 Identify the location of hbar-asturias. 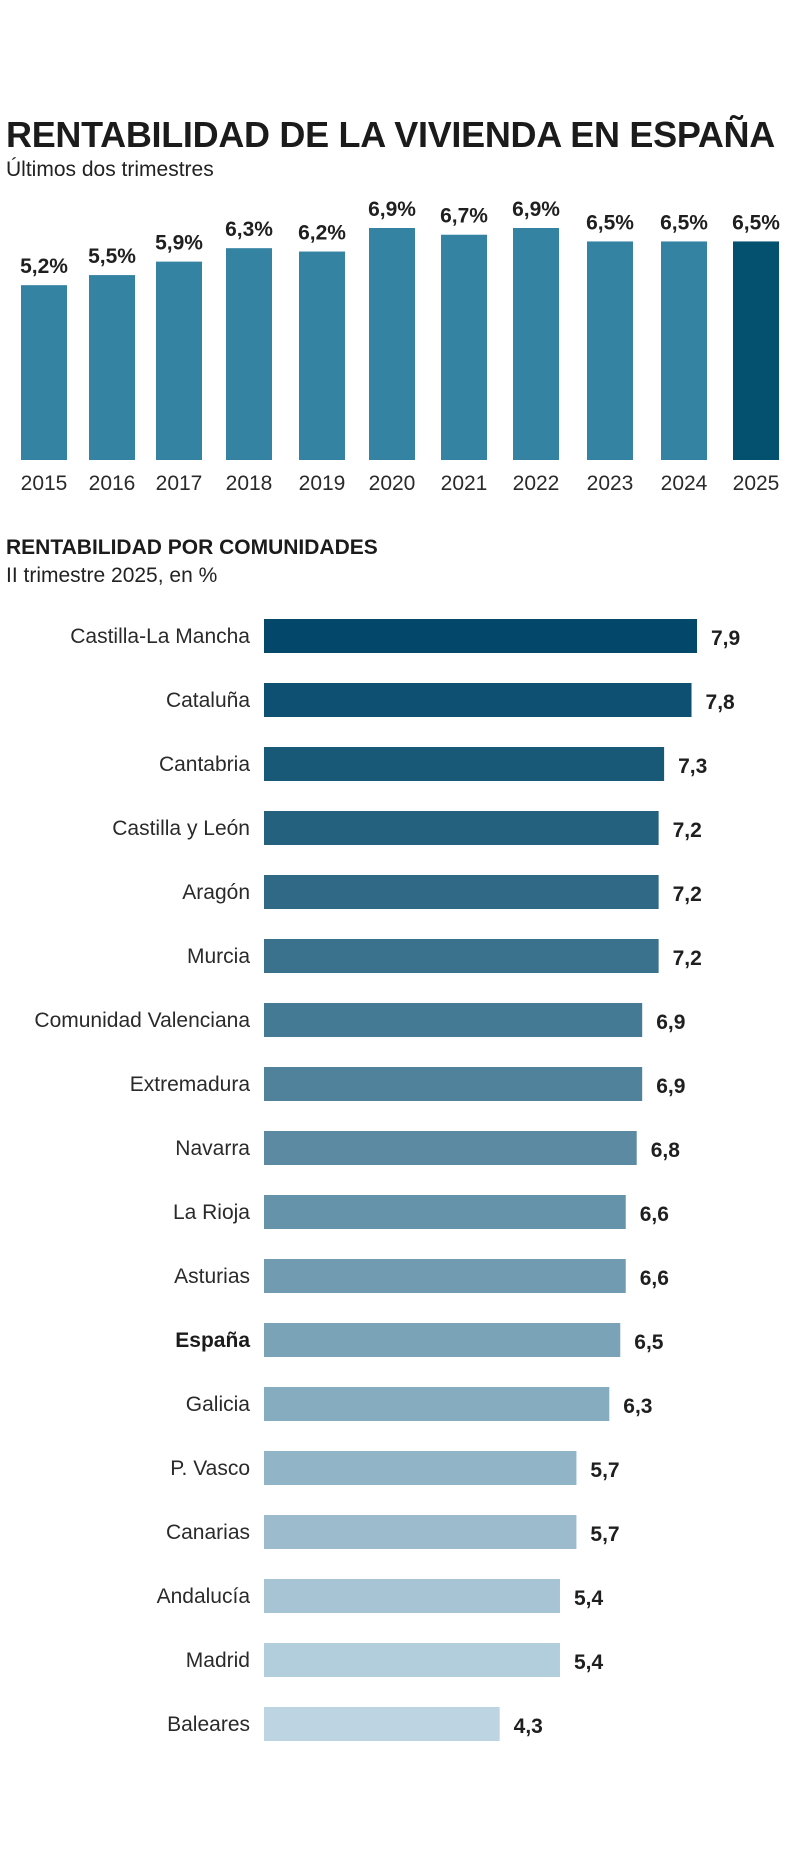
(445, 1276).